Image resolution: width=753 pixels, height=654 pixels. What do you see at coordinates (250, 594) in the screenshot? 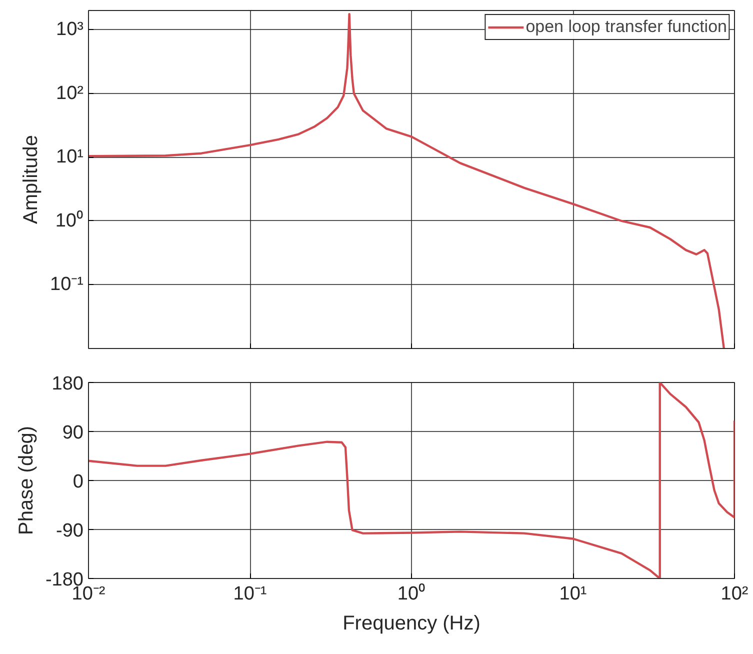
I see `x-tick-label: 10⁻¹` at bounding box center [250, 594].